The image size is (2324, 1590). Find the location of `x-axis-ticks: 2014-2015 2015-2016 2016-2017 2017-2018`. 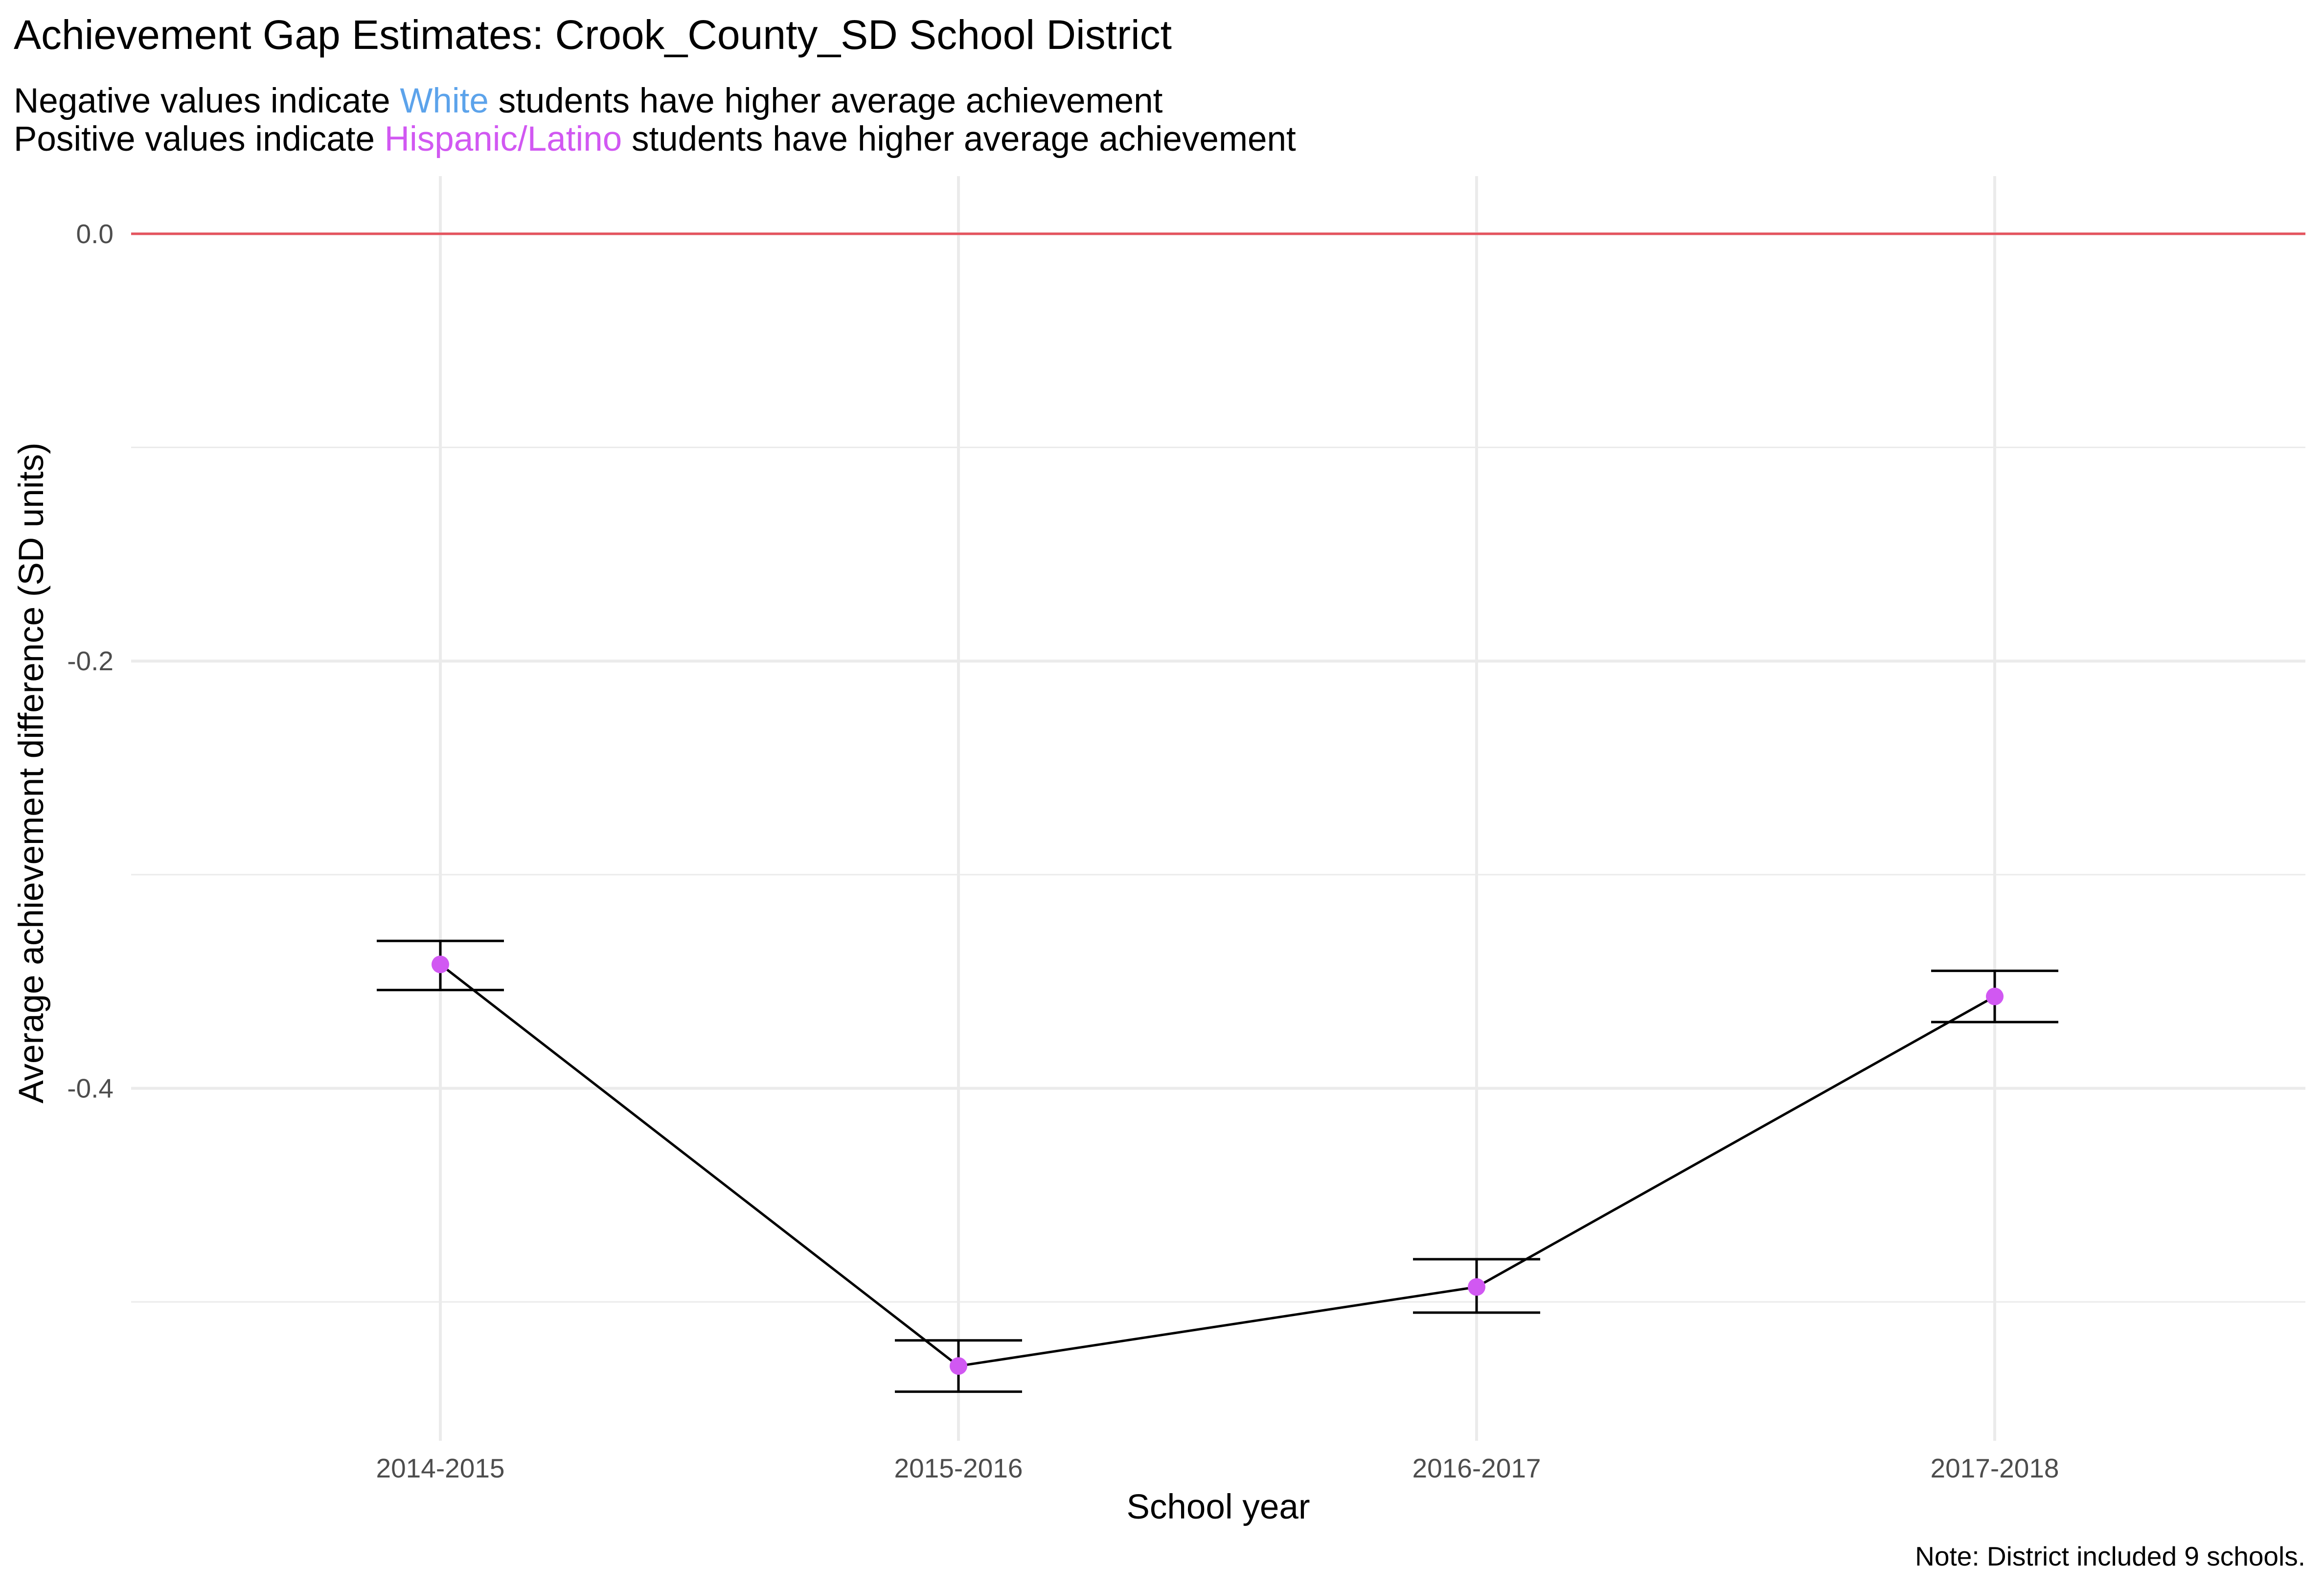

x-axis-ticks: 2014-2015 2015-2016 2016-2017 2017-2018 is located at coordinates (1217, 1468).